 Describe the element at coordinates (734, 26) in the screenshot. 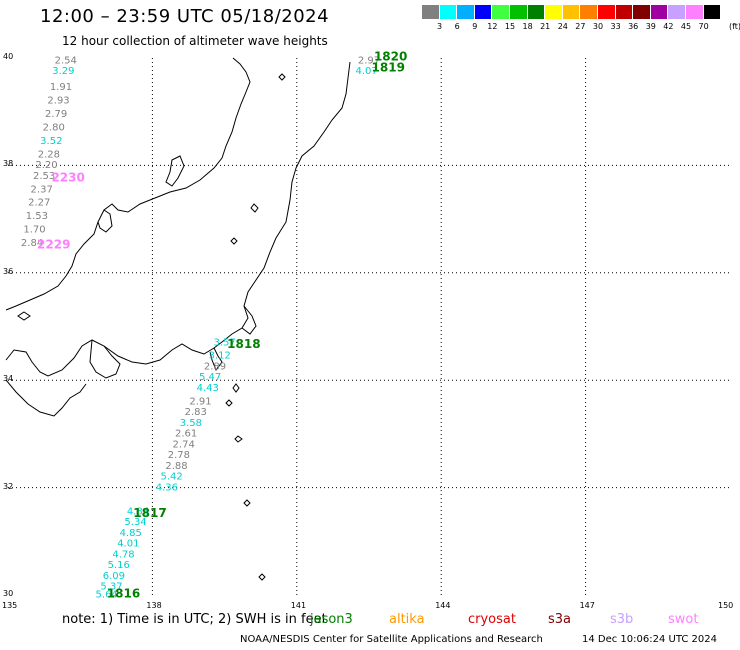

I see `legend-unit: (ft)` at that location.